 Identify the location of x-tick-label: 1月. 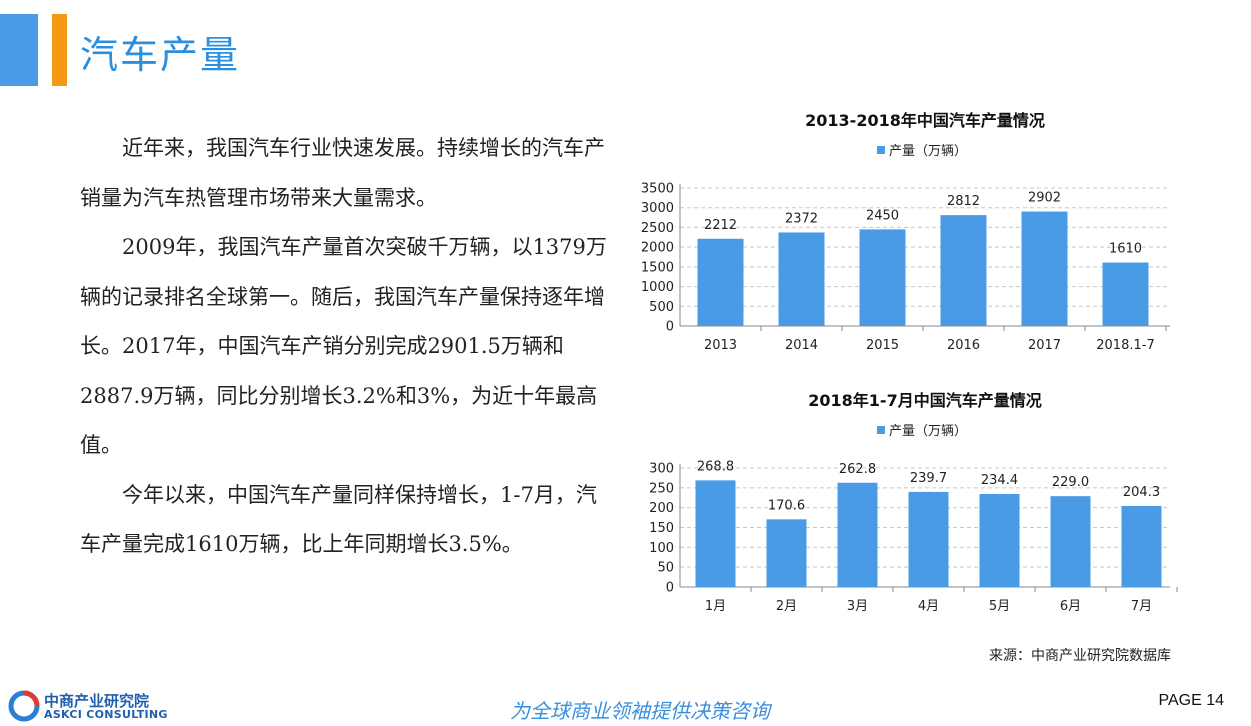
(715, 606).